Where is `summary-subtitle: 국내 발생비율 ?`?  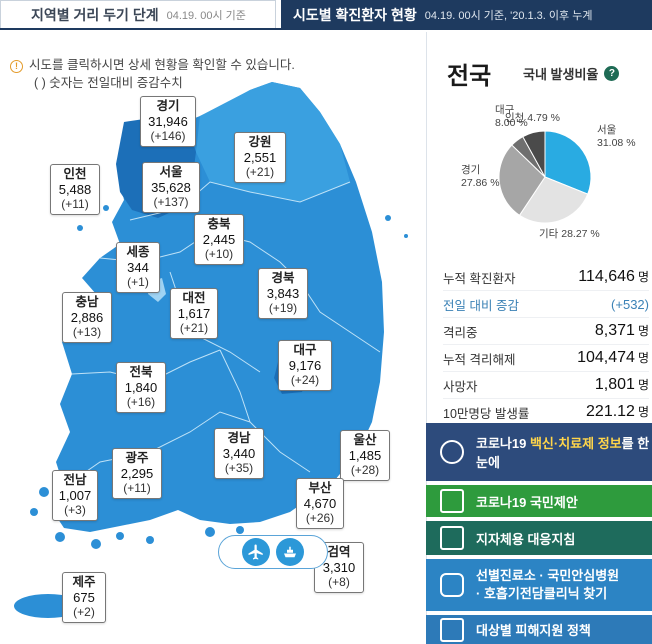
summary-subtitle: 국내 발생비율 ? is located at coordinates (571, 73).